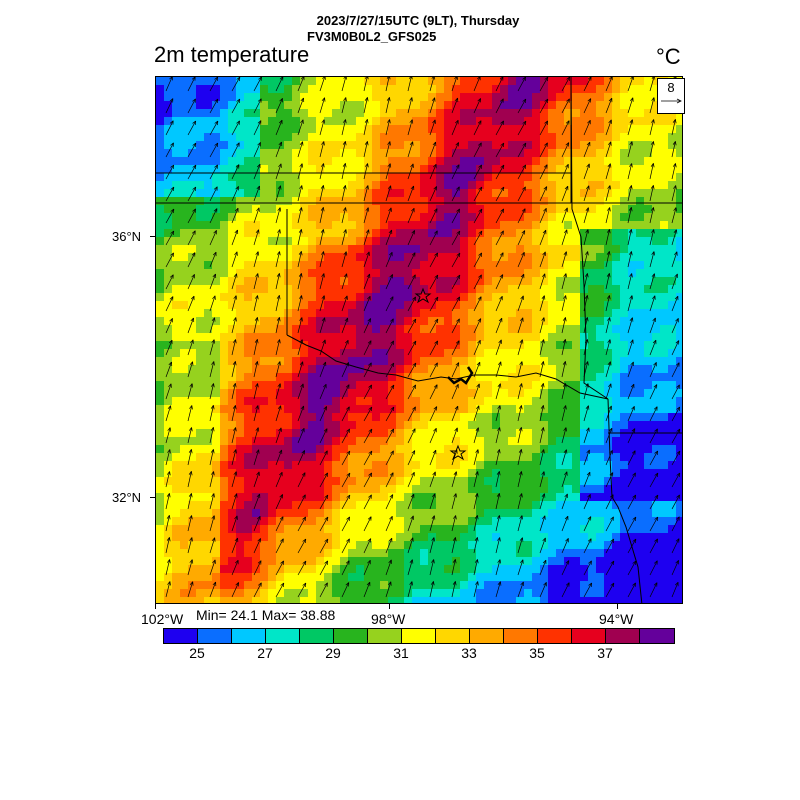  Describe the element at coordinates (447, 367) in the screenshot. I see `red-river-border` at that location.